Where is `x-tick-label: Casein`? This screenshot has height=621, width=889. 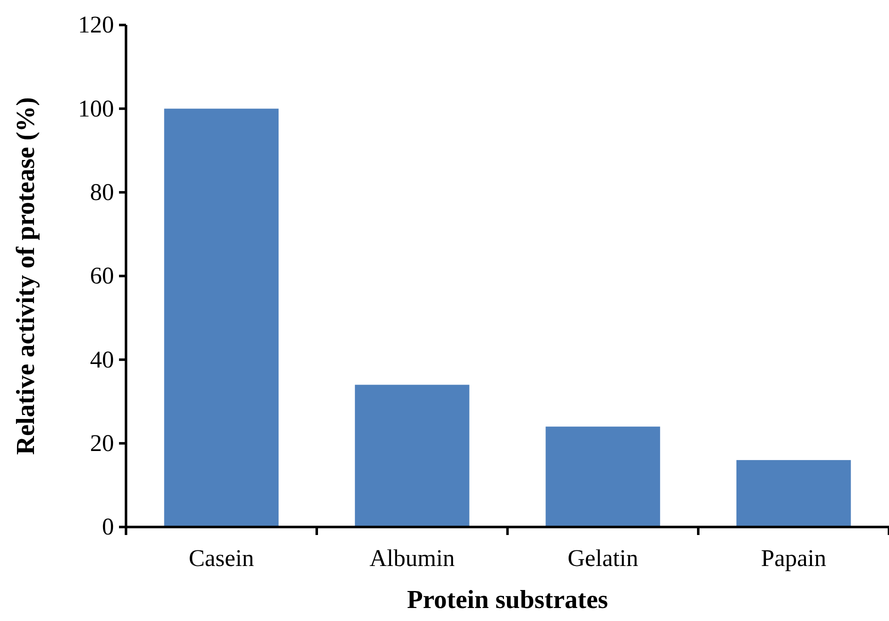 x-tick-label: Casein is located at coordinates (221, 559).